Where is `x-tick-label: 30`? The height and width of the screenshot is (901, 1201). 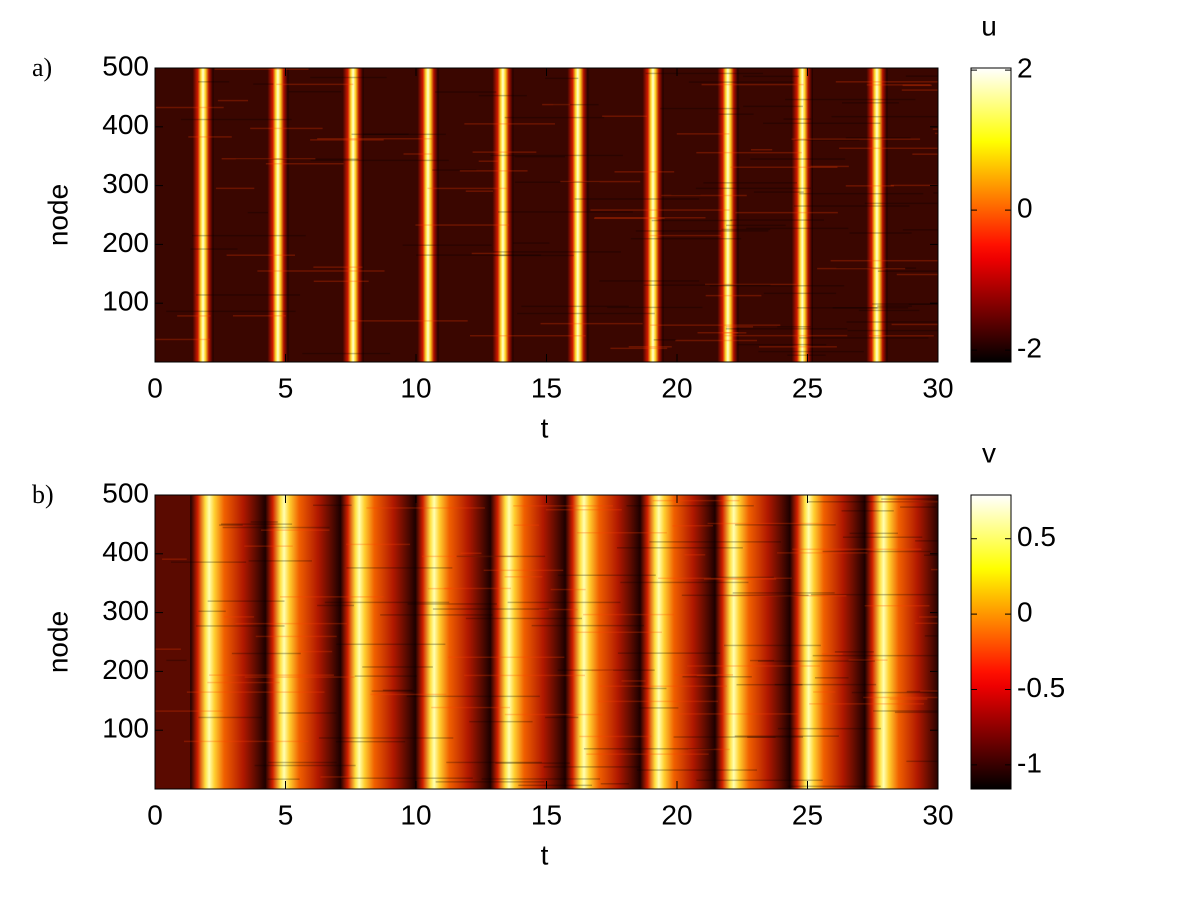
x-tick-label: 30 is located at coordinates (937, 814).